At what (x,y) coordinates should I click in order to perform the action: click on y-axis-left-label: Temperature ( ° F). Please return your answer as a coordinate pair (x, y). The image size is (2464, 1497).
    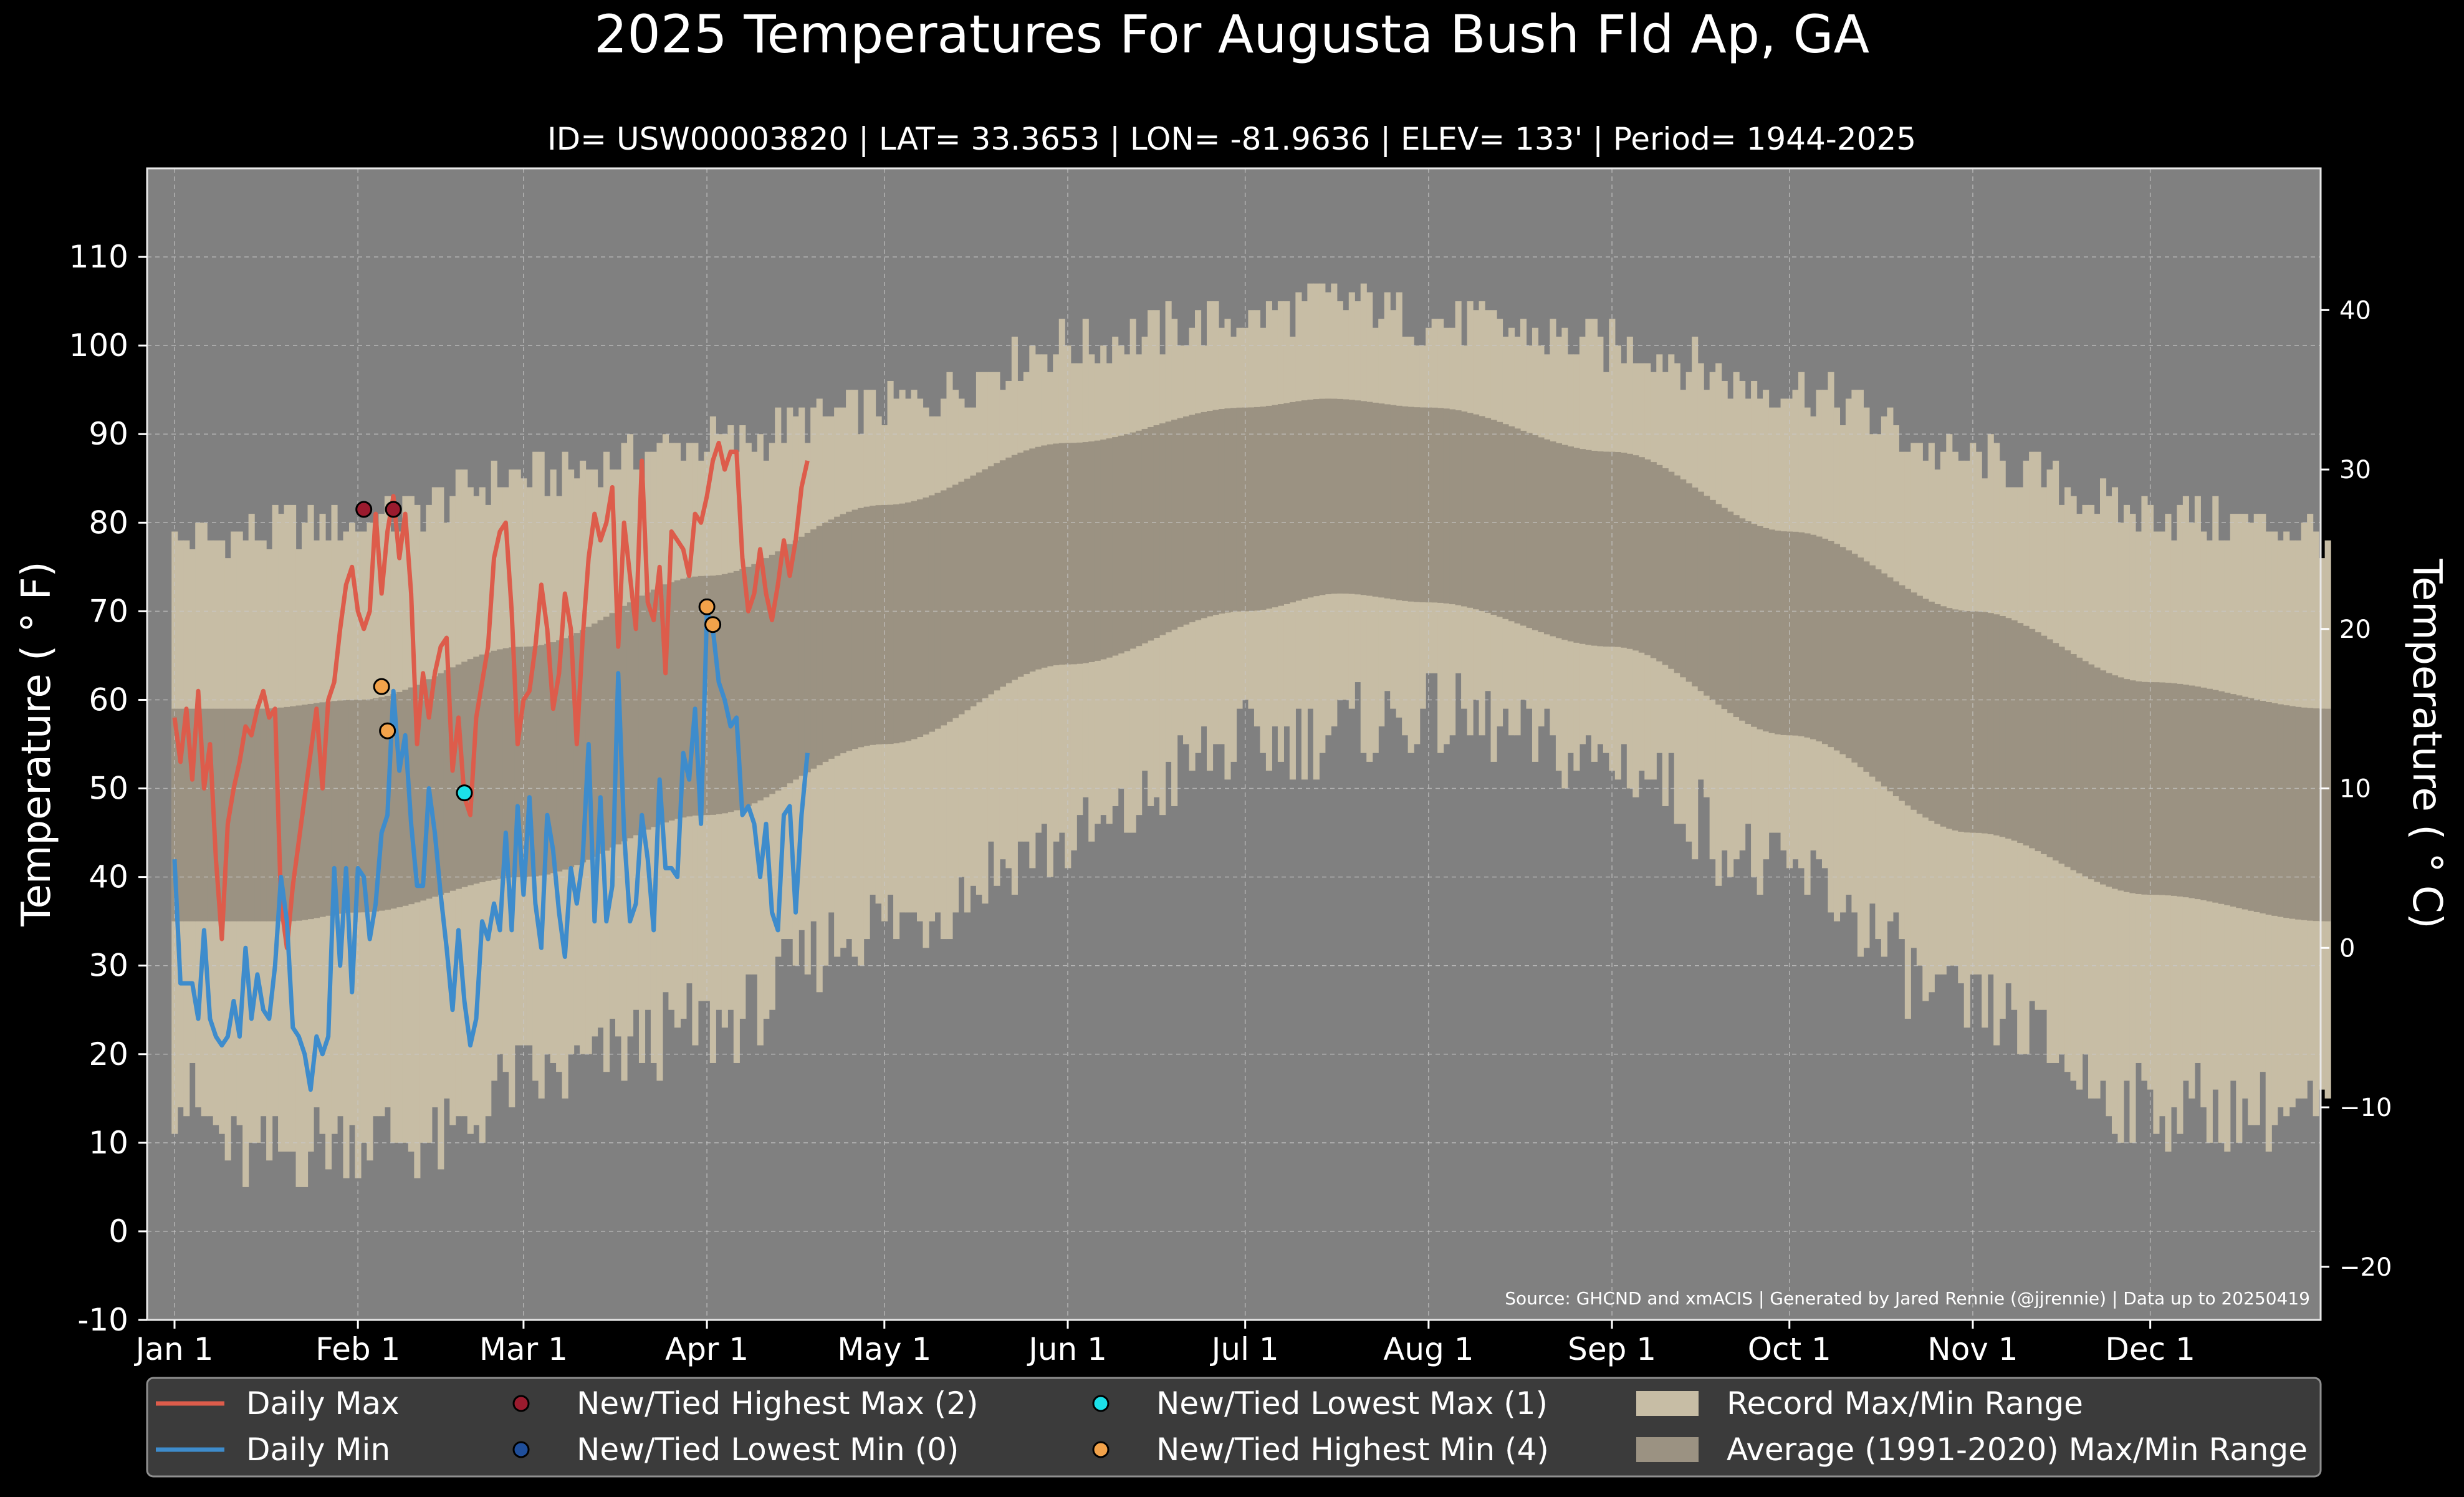
    Looking at the image, I should click on (37, 744).